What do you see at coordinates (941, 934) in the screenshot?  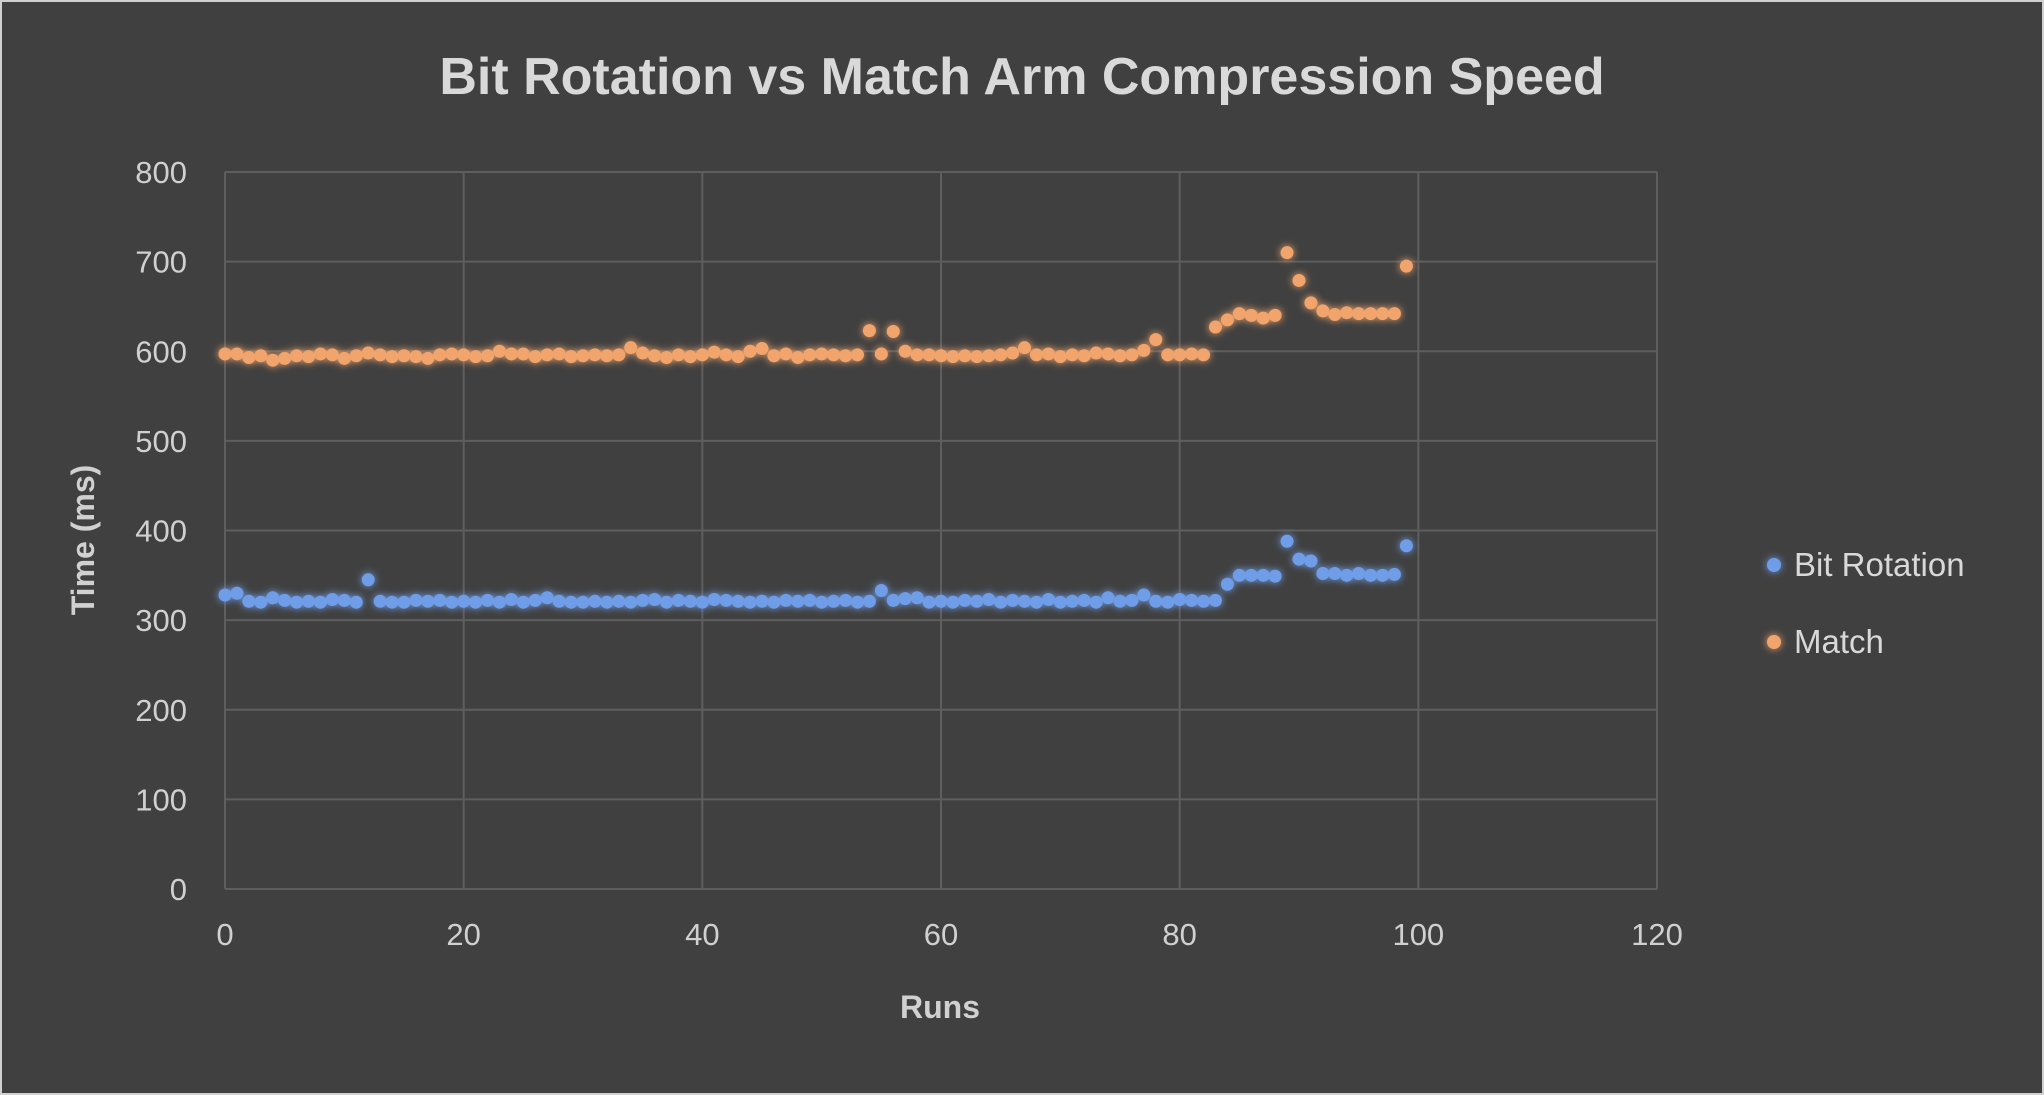 I see `x-tick-label: 60` at bounding box center [941, 934].